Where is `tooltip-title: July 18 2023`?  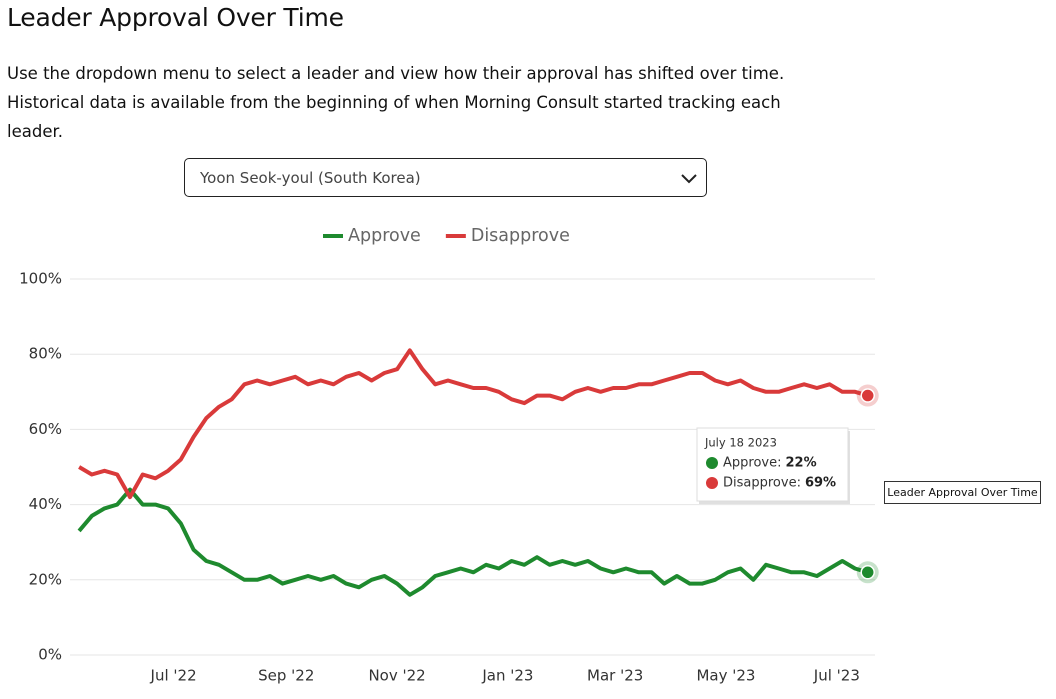
tooltip-title: July 18 2023 is located at coordinates (740, 443).